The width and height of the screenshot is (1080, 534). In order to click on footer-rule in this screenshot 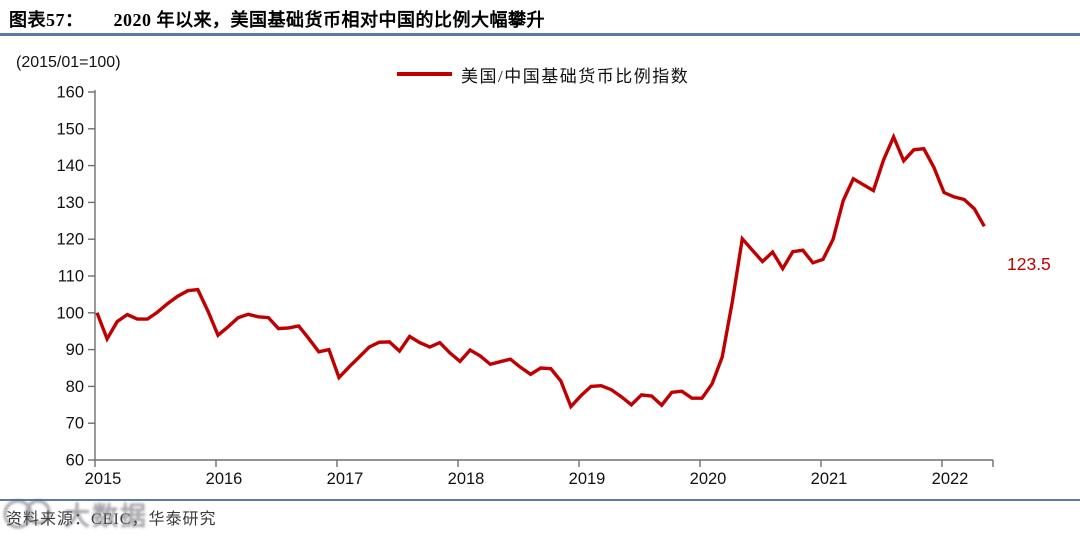, I will do `click(540, 500)`.